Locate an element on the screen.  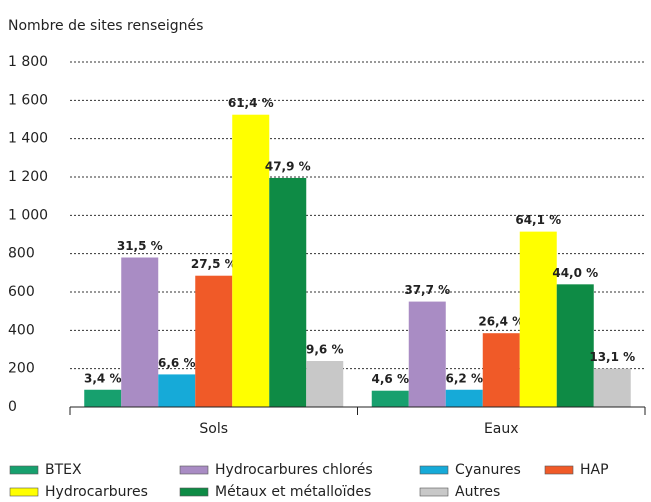
legend-label: Métaux et métalloïdes is located at coordinates (293, 492).